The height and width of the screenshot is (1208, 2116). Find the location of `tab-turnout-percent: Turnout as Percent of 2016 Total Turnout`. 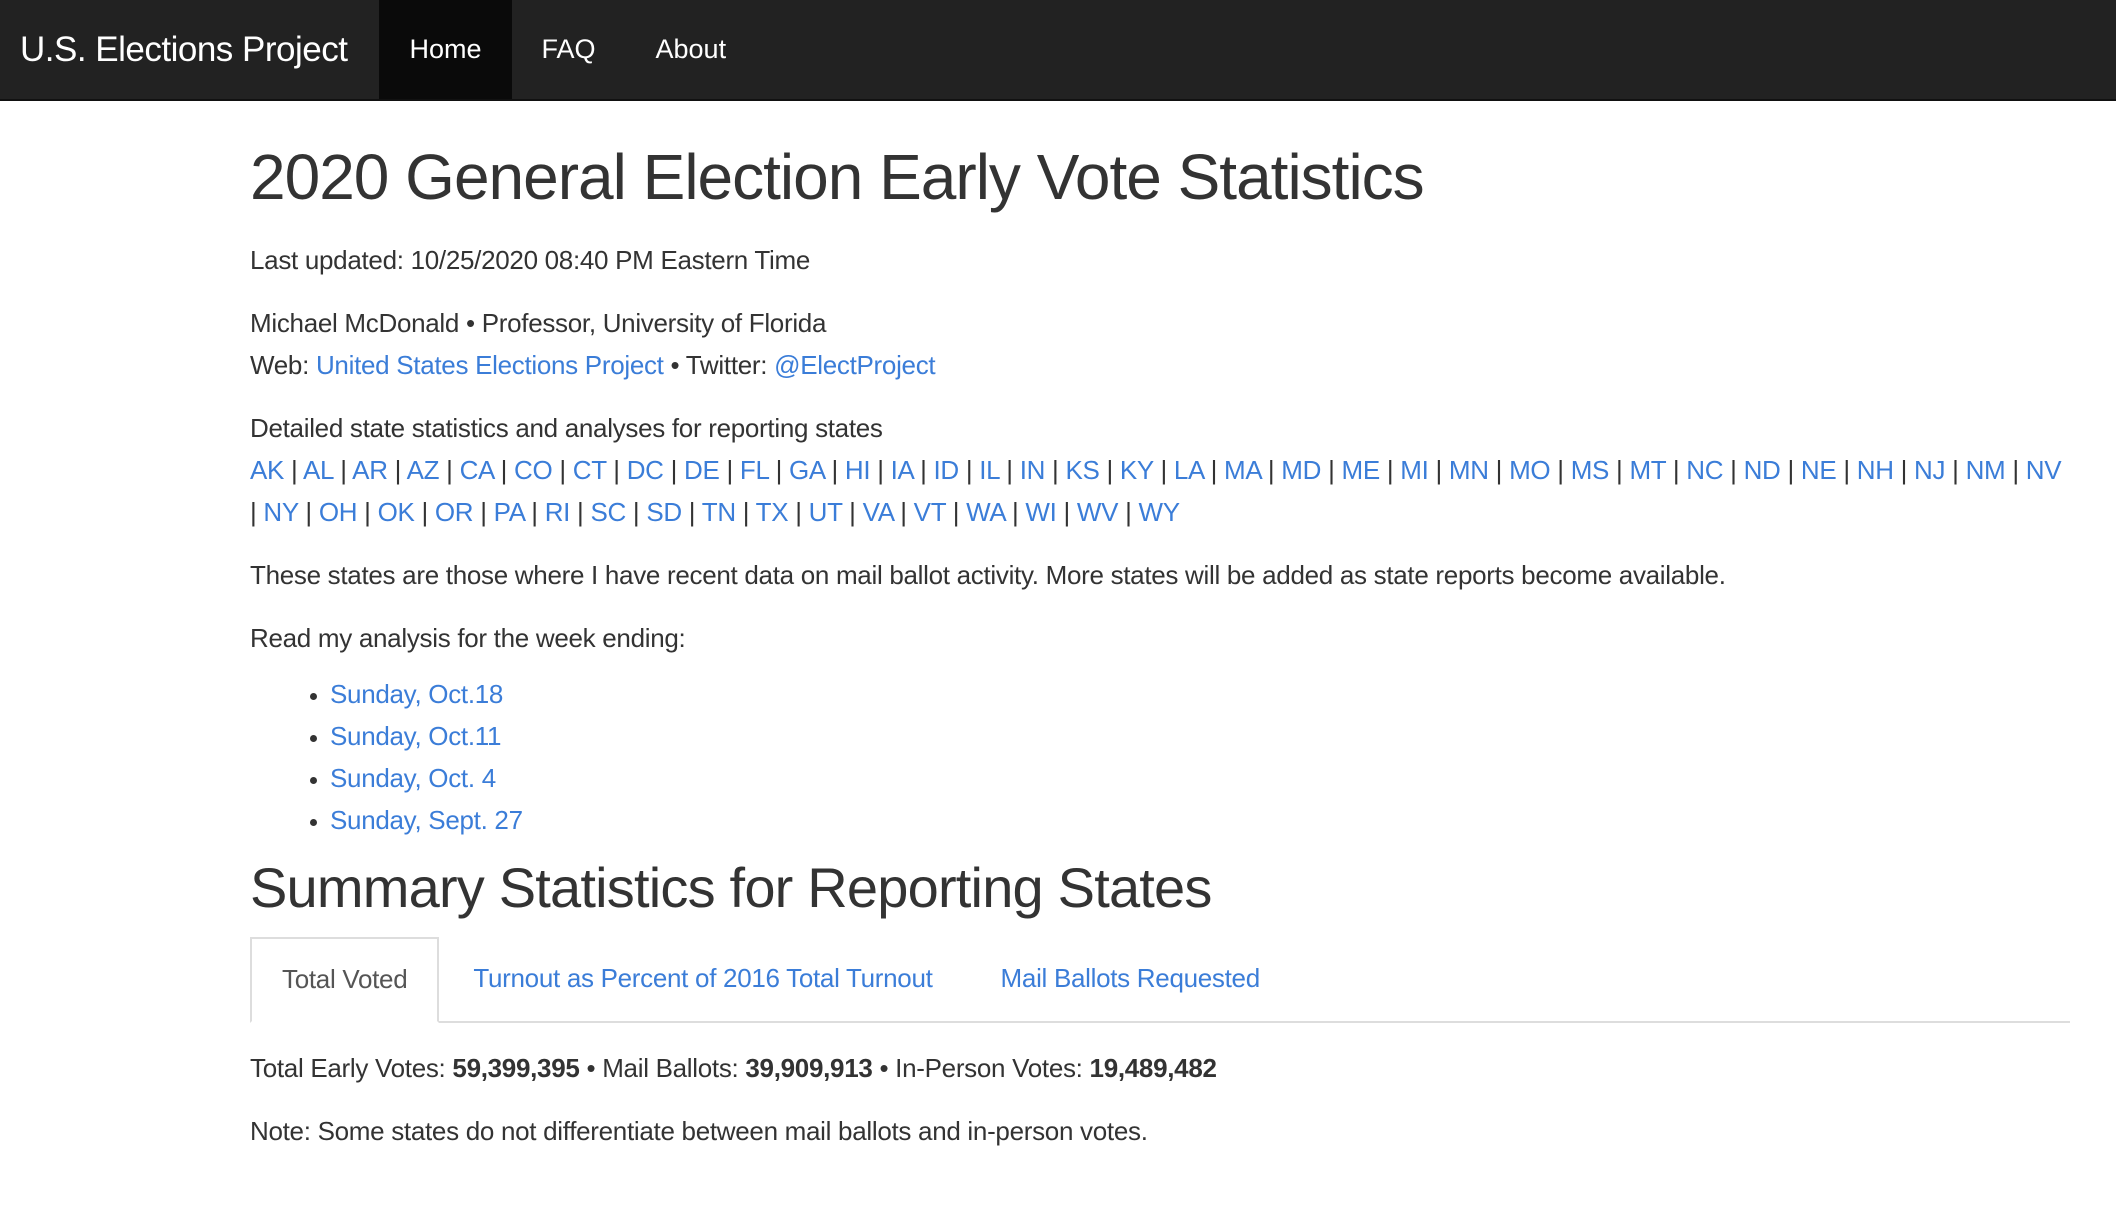

tab-turnout-percent: Turnout as Percent of 2016 Total Turnout is located at coordinates (702, 979).